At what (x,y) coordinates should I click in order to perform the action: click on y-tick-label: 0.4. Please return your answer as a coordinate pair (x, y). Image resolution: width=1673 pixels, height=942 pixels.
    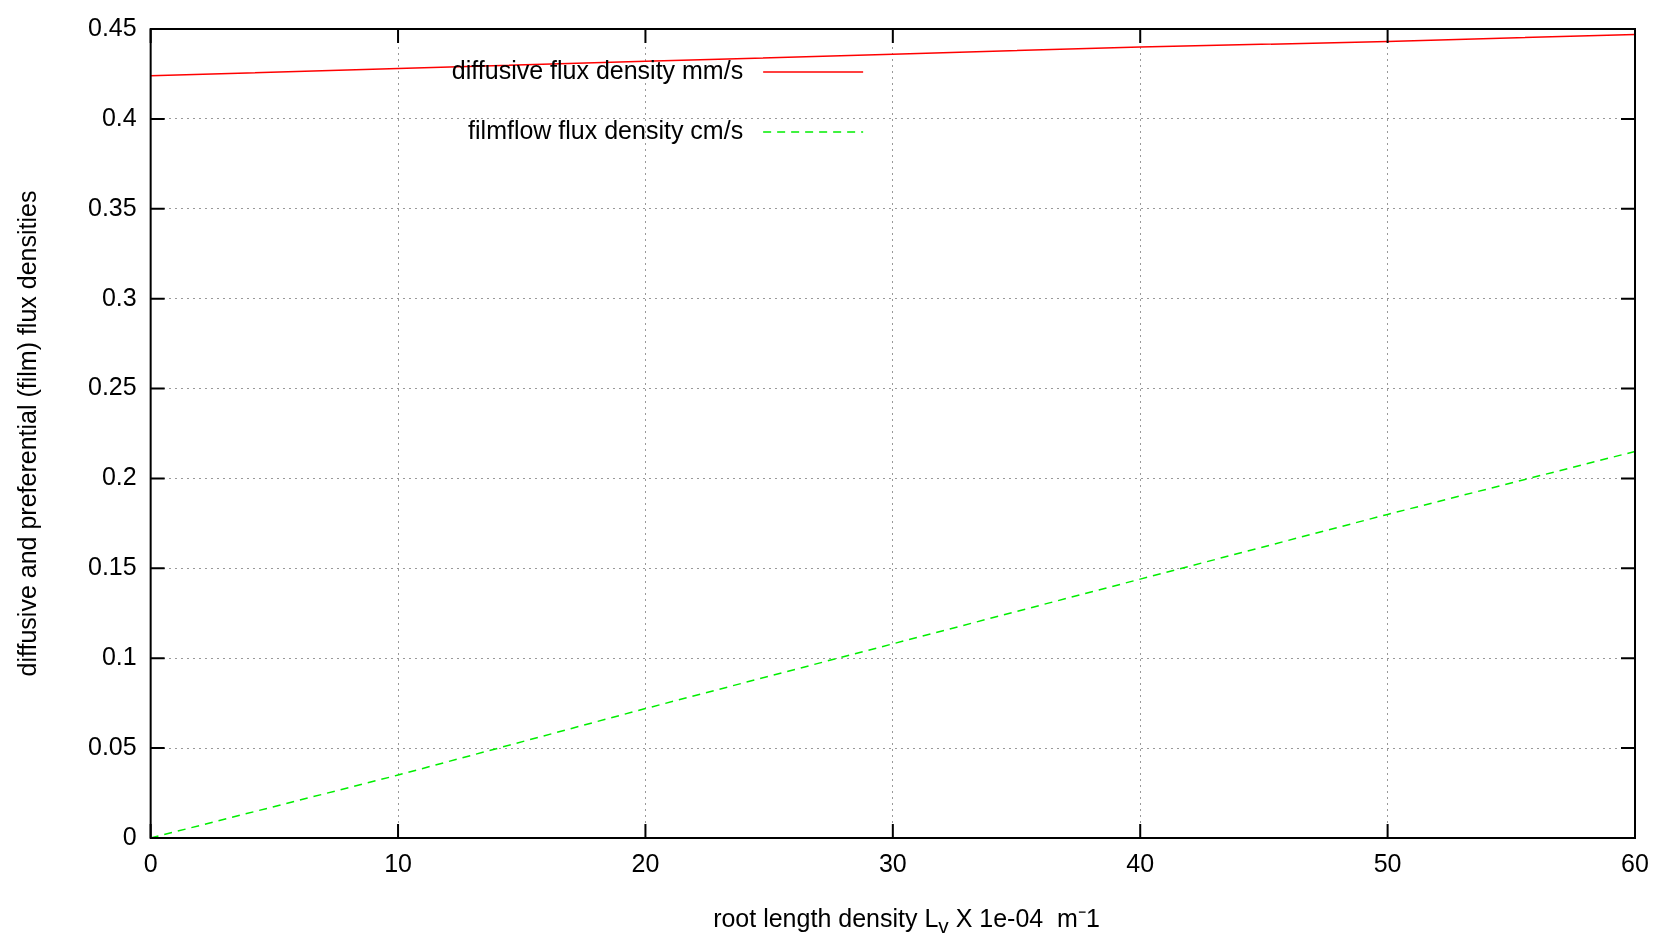
    Looking at the image, I should click on (119, 116).